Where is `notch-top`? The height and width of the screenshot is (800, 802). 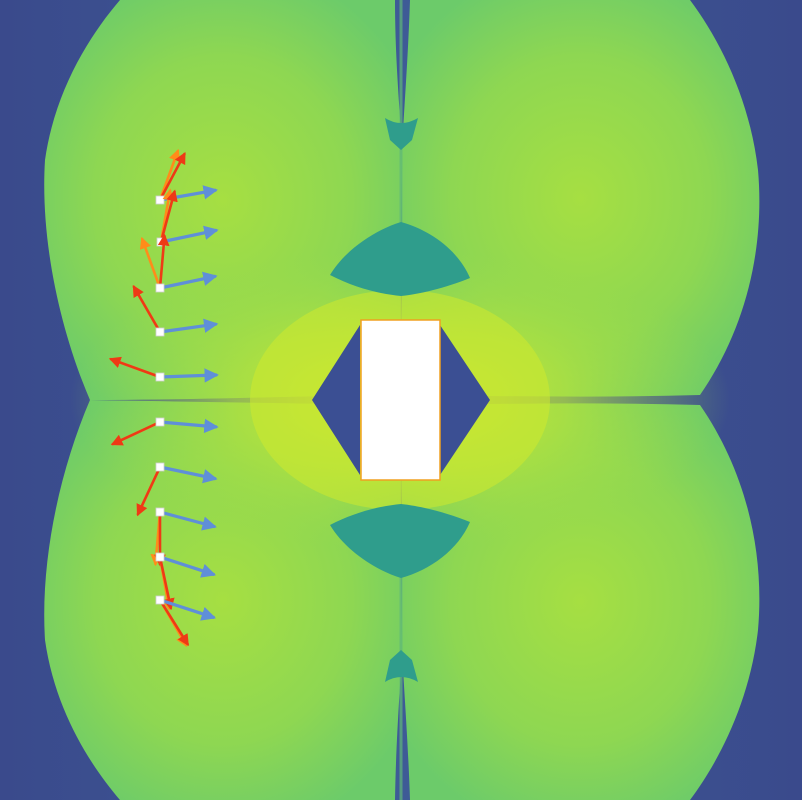
notch-top is located at coordinates (400, 259).